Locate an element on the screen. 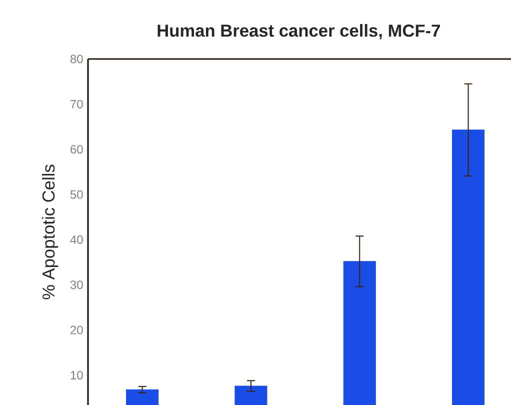 Image resolution: width=511 pixels, height=405 pixels. y-tick-label: 80 is located at coordinates (76, 59).